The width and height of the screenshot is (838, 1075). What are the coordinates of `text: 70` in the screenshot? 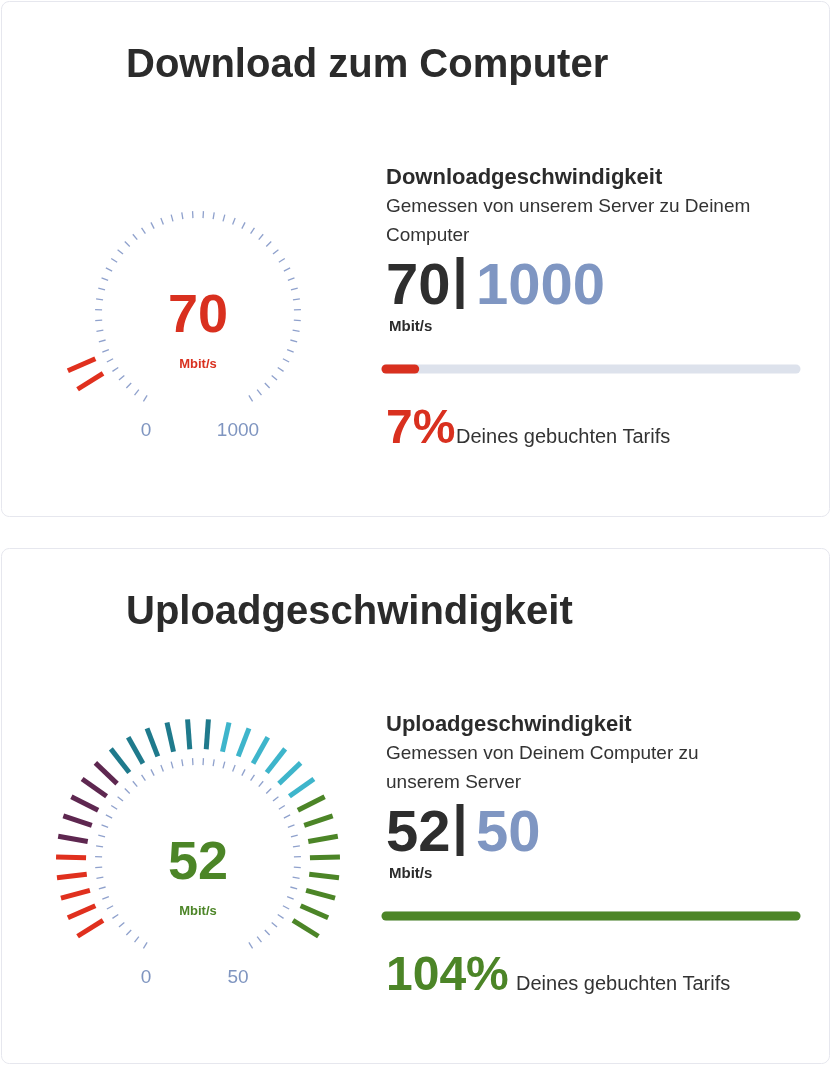 It's located at (418, 283).